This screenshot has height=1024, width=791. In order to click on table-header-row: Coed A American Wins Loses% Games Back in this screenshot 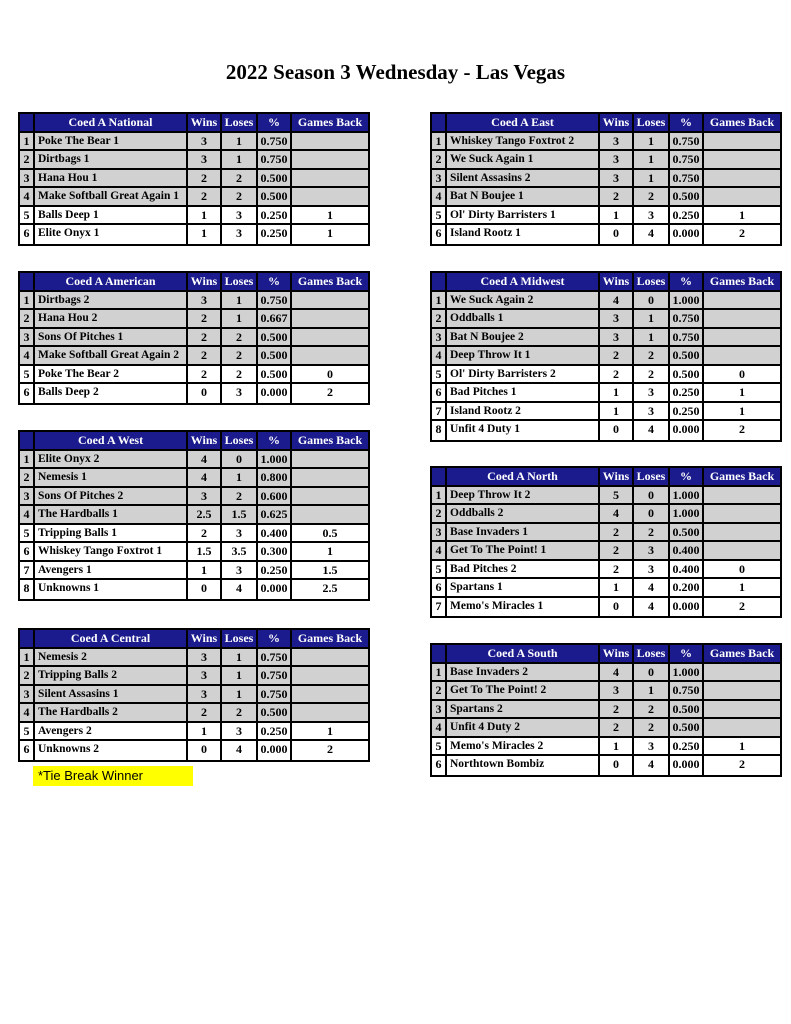, I will do `click(194, 282)`.